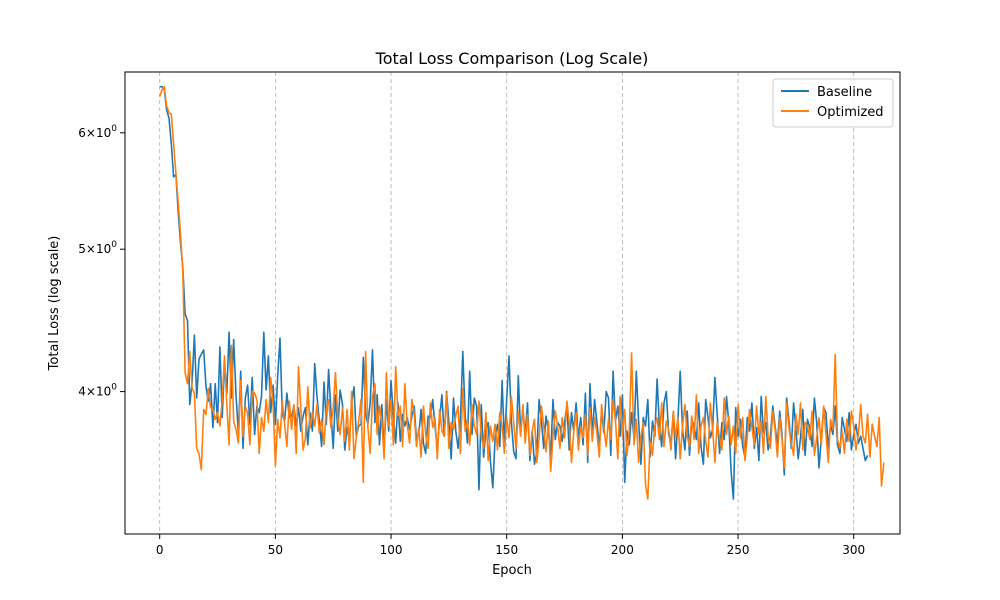 Image resolution: width=1000 pixels, height=600 pixels. Describe the element at coordinates (97, 132) in the screenshot. I see `y-tick-label: 6×100` at that location.